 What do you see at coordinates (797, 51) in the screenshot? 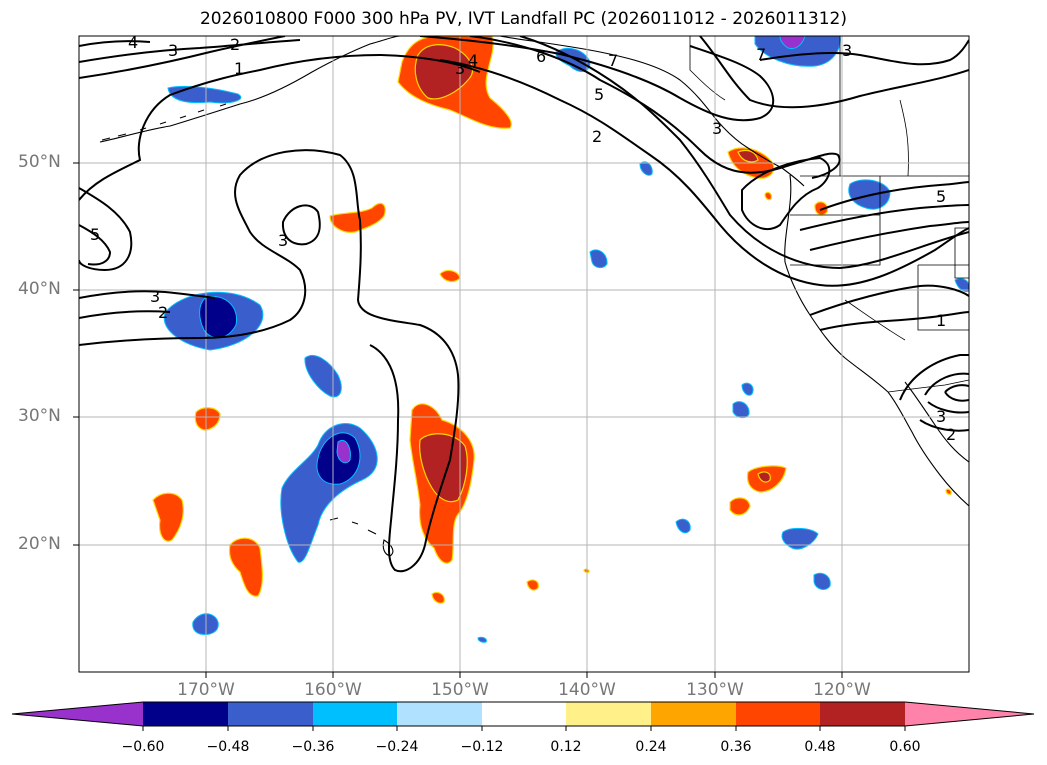
I see `neg-region-60n-125w` at bounding box center [797, 51].